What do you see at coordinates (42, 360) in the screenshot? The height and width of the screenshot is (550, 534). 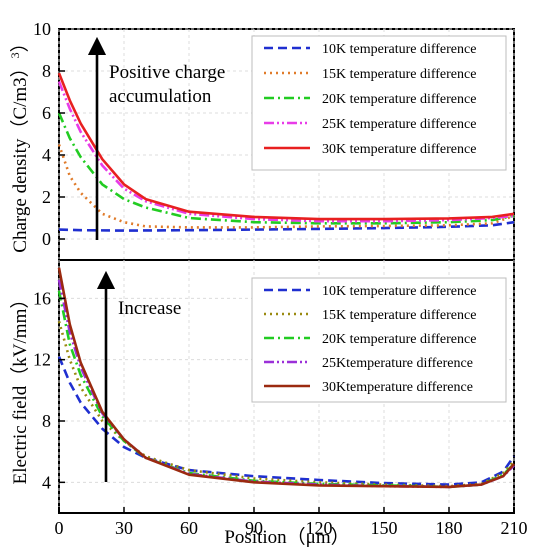 I see `y-tick-label: 12` at bounding box center [42, 360].